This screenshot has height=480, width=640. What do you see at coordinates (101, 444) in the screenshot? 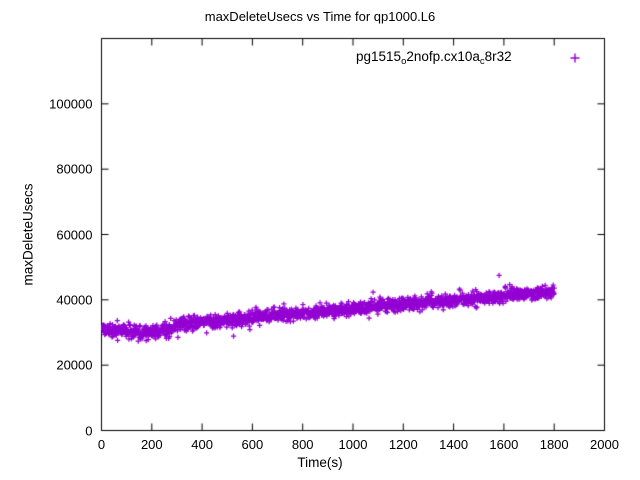
I see `x-tick-label: 0` at bounding box center [101, 444].